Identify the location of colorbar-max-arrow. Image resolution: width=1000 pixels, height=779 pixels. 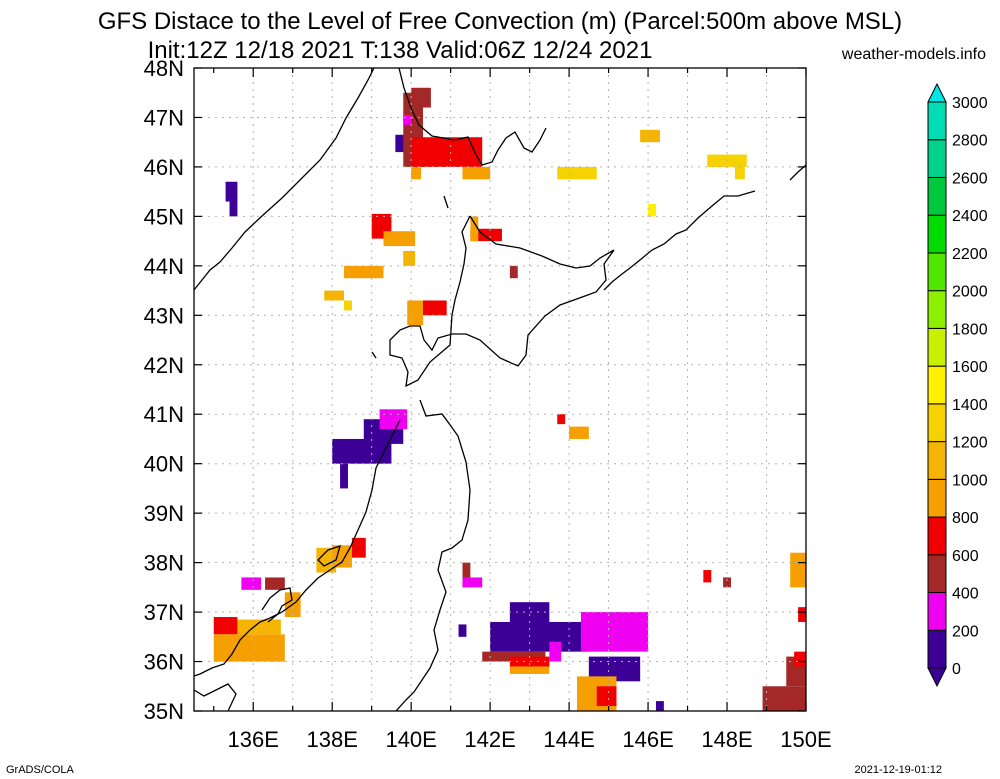
(937, 92).